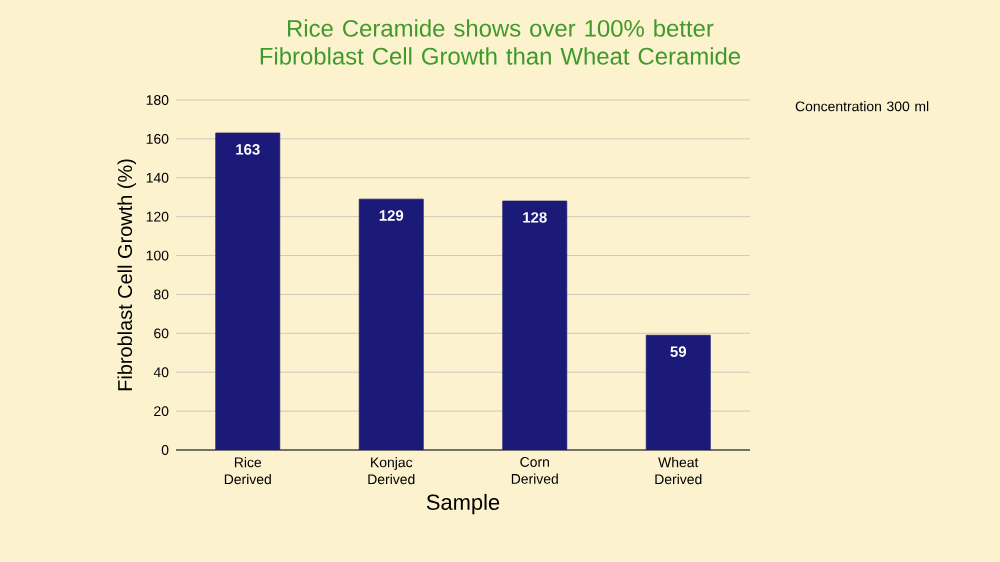 The height and width of the screenshot is (562, 1000). What do you see at coordinates (500, 42) in the screenshot?
I see `chart-title: Rice Ceramide shows over 100% better Fibroblast Cell Growth than Wheat Ceramide` at bounding box center [500, 42].